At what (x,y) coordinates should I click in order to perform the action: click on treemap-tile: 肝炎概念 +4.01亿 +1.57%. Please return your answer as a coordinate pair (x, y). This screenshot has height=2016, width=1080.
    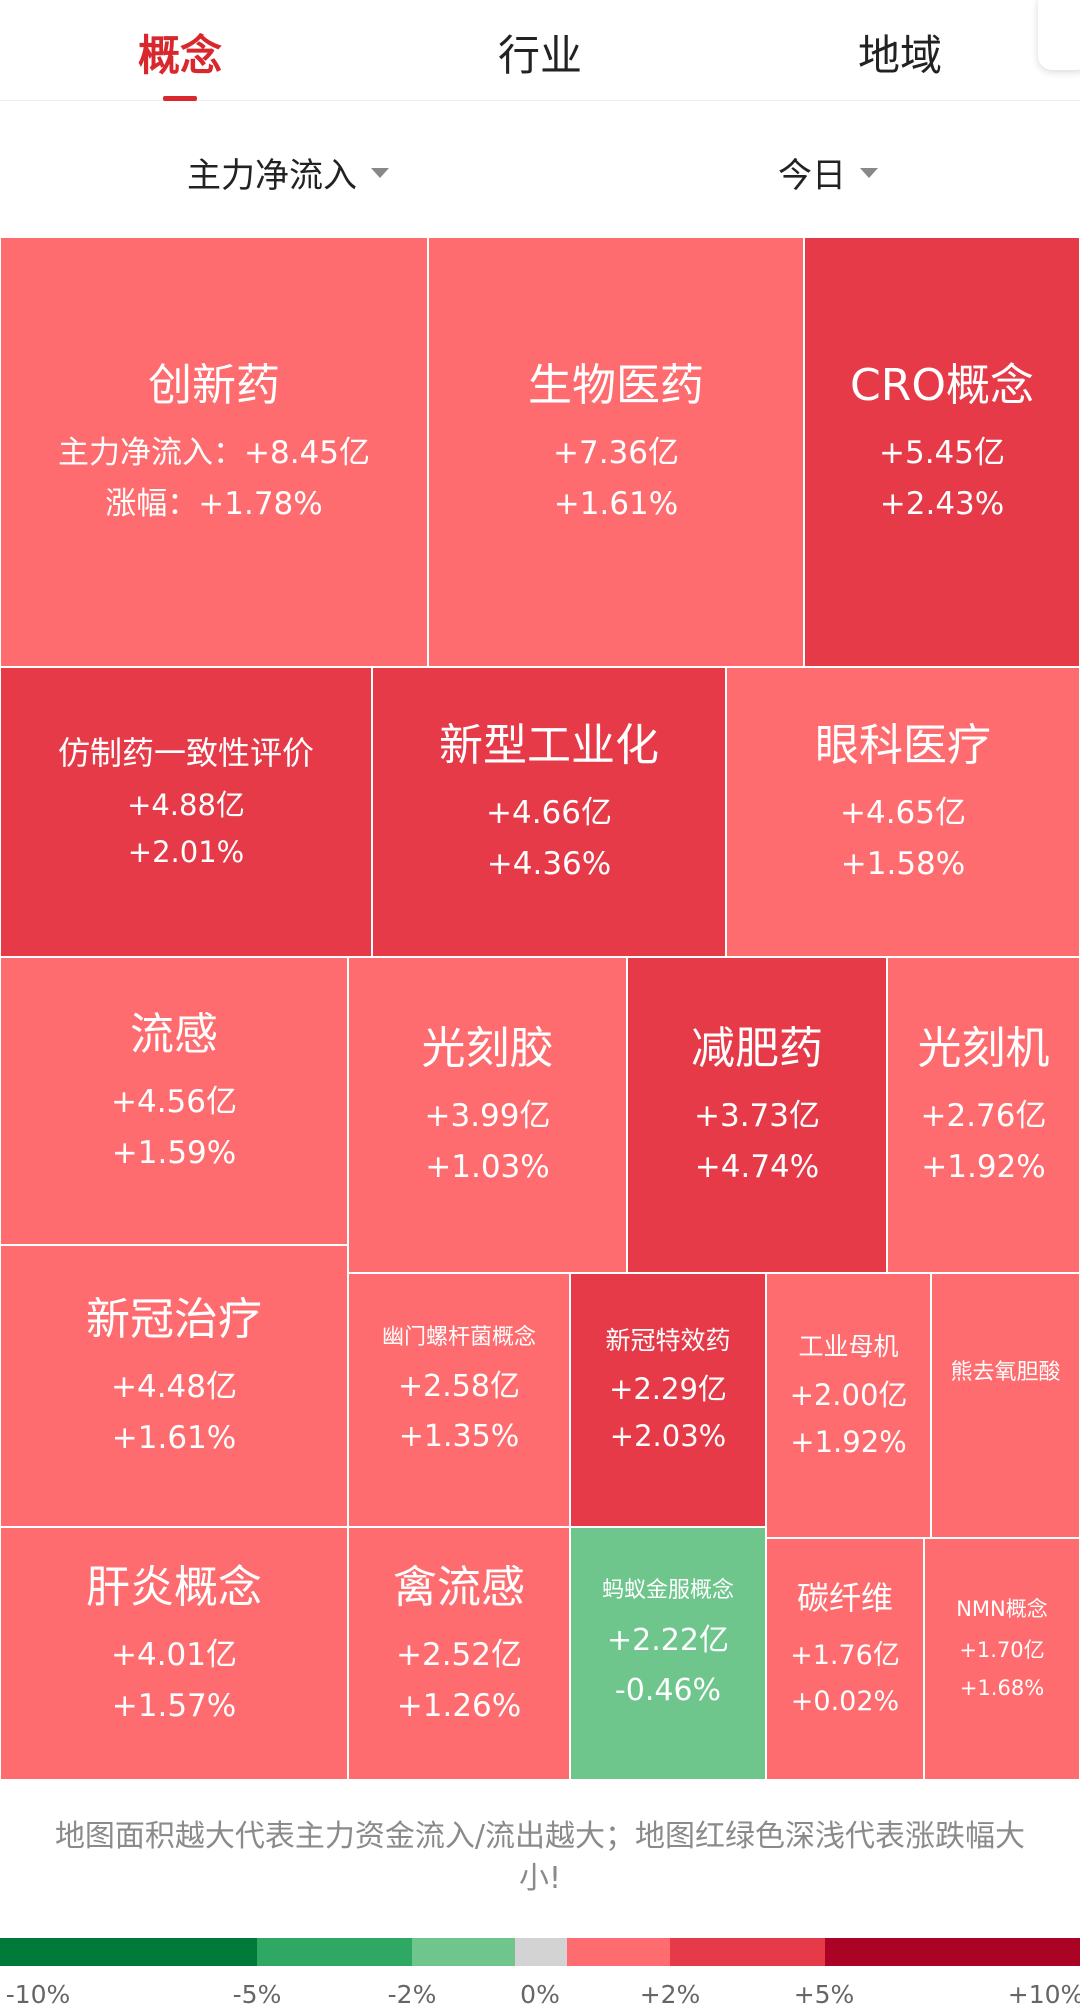
    Looking at the image, I should click on (174, 1653).